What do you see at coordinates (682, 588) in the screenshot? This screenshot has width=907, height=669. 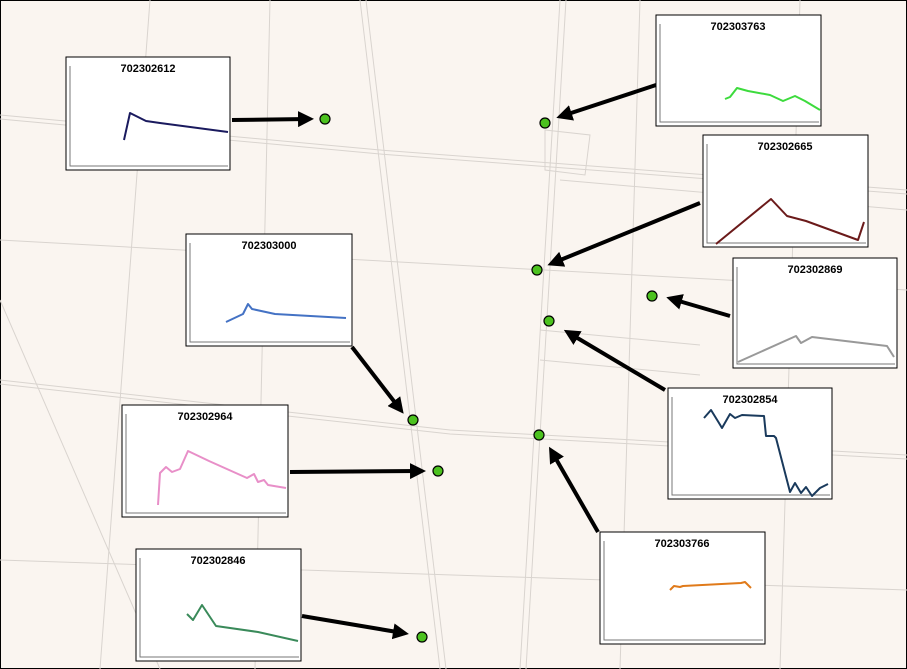 I see `chart-panel: 702303766` at bounding box center [682, 588].